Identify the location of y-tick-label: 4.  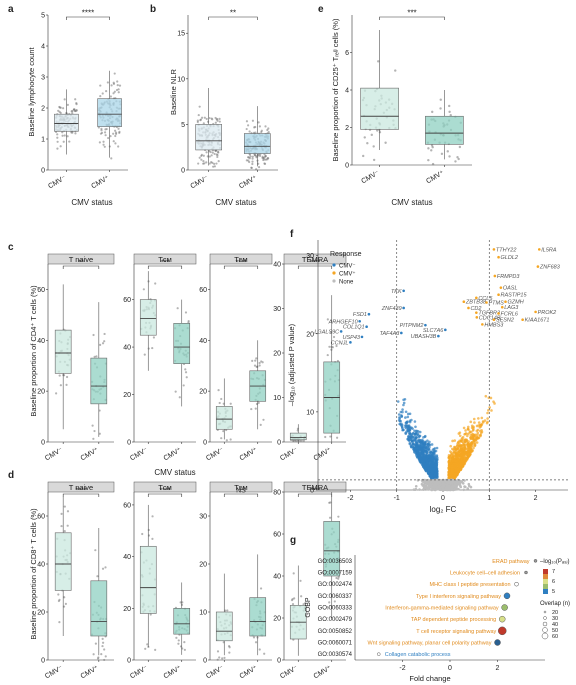
(43, 47).